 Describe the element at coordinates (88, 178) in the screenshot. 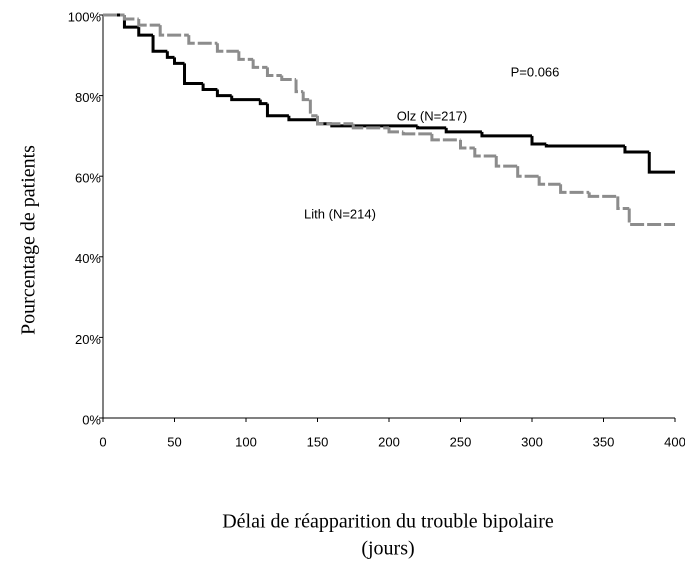

I see `y-tick-label: 60%` at that location.